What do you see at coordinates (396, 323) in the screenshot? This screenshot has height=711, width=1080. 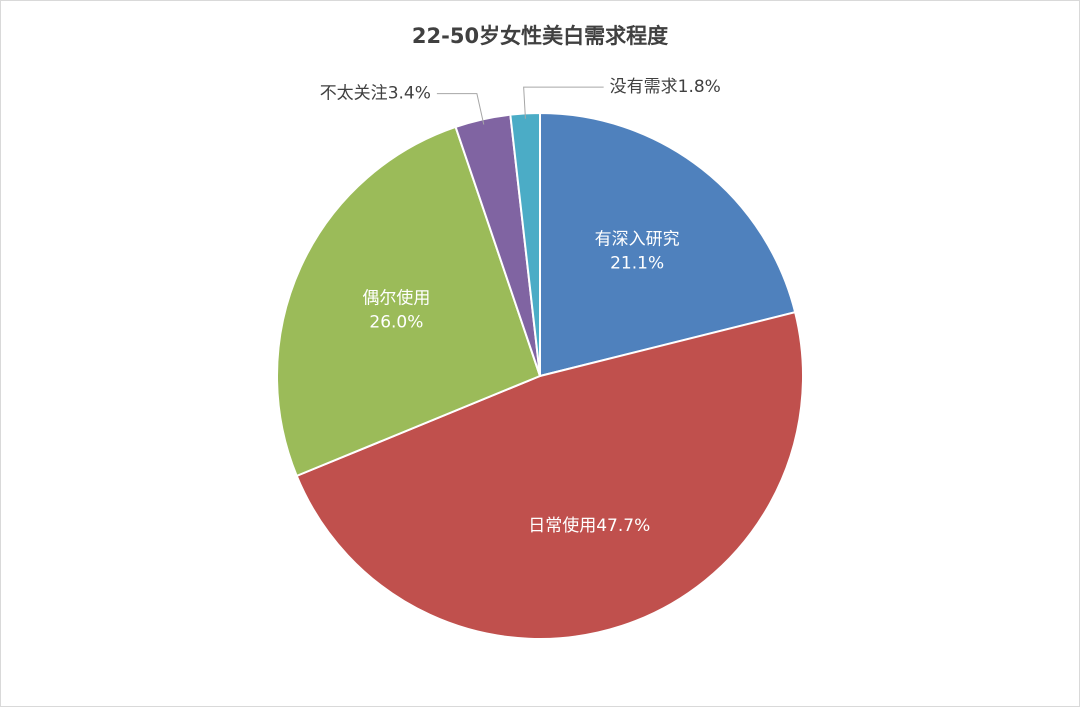 I see `value-label: 26.0%` at bounding box center [396, 323].